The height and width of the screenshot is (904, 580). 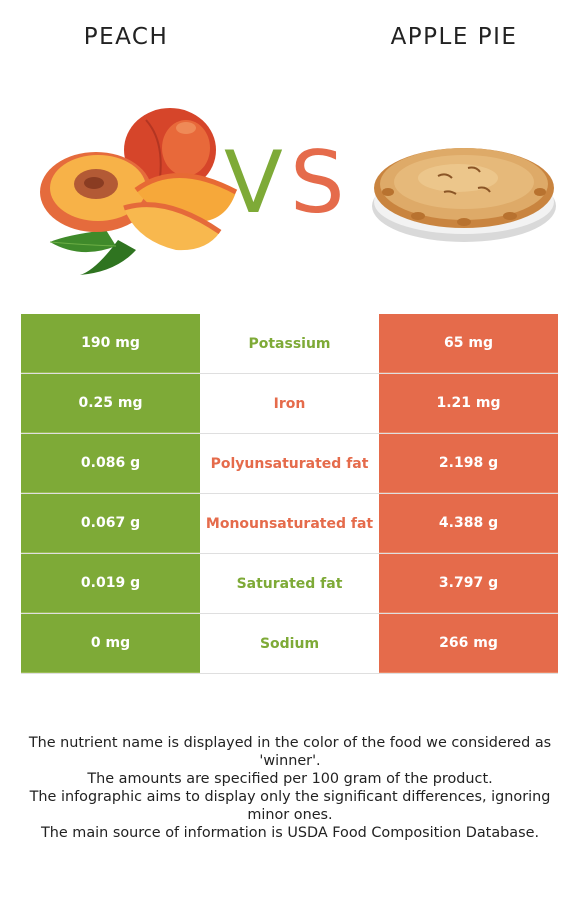 What do you see at coordinates (253, 183) in the screenshot?
I see `vs-letter-v: V` at bounding box center [253, 183].